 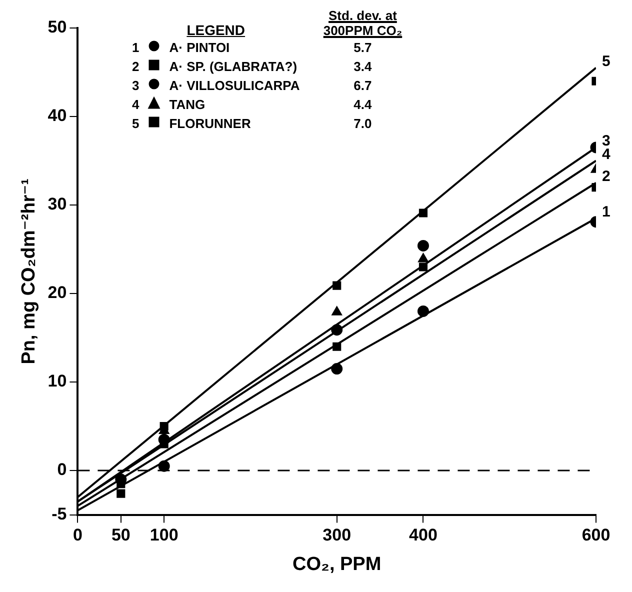 I want to click on x-tick-label: 50, so click(x=120, y=535).